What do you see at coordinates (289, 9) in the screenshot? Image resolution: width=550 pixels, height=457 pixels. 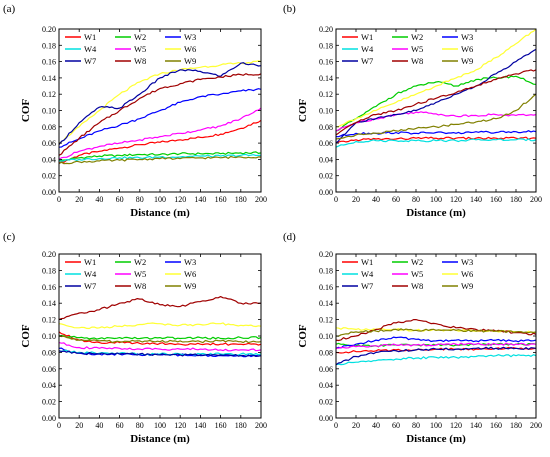 I see `panel-label: (b)` at bounding box center [289, 9].